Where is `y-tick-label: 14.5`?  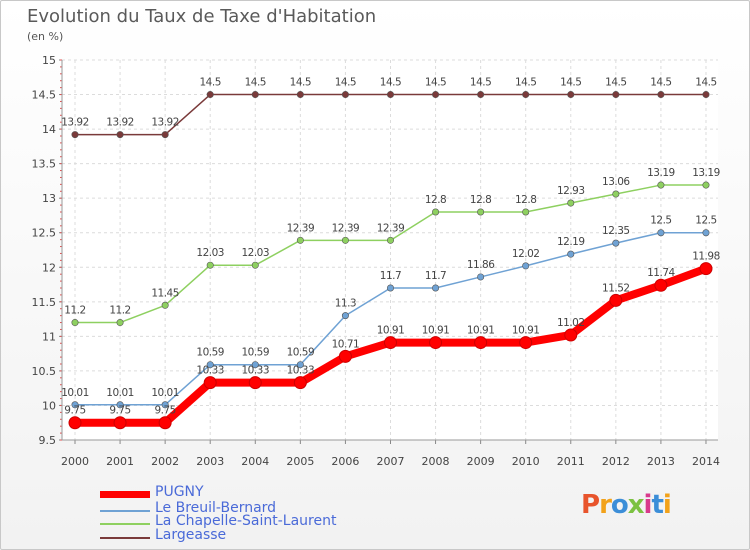
y-tick-label: 14.5 is located at coordinates (44, 95).